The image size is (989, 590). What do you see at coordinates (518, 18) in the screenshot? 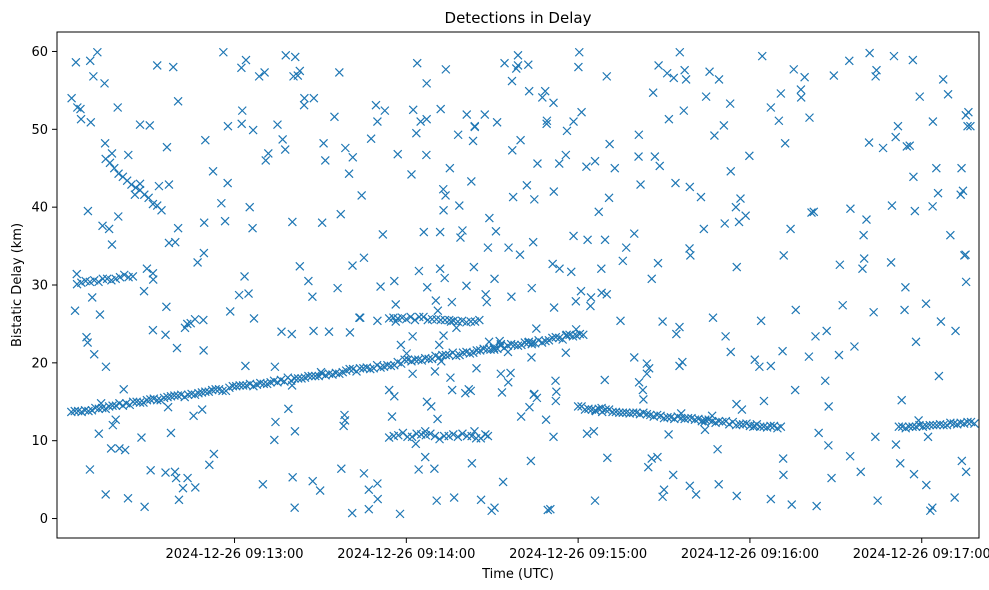
I see `chart-title: Detections in Delay` at bounding box center [518, 18].